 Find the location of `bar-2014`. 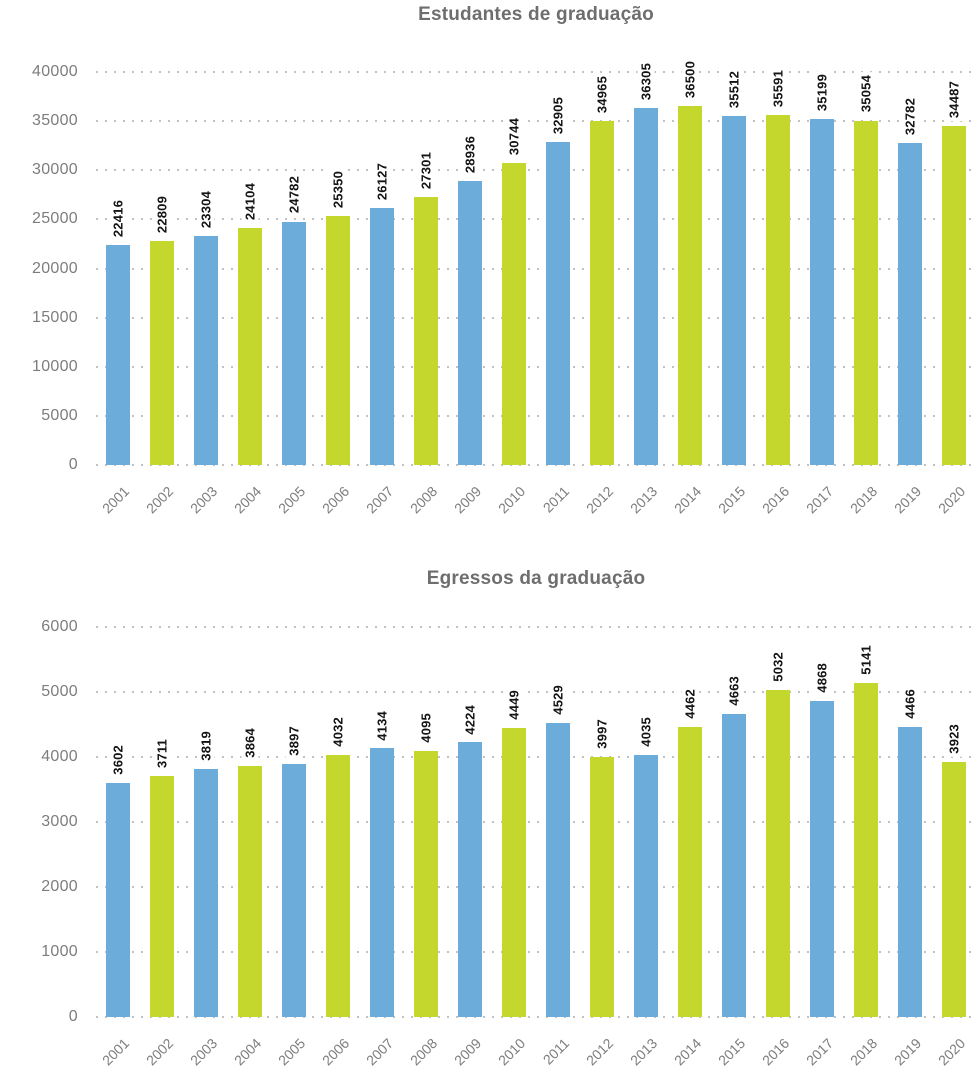

bar-2014 is located at coordinates (690, 285).